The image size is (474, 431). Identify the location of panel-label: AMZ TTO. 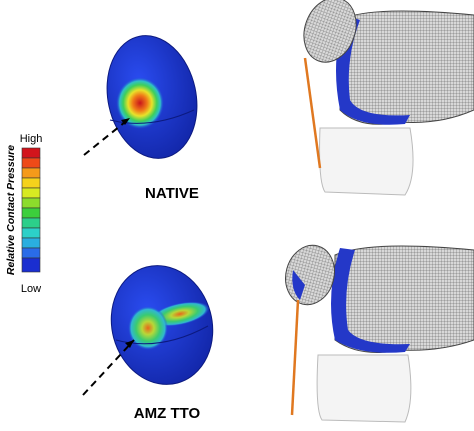
(167, 413).